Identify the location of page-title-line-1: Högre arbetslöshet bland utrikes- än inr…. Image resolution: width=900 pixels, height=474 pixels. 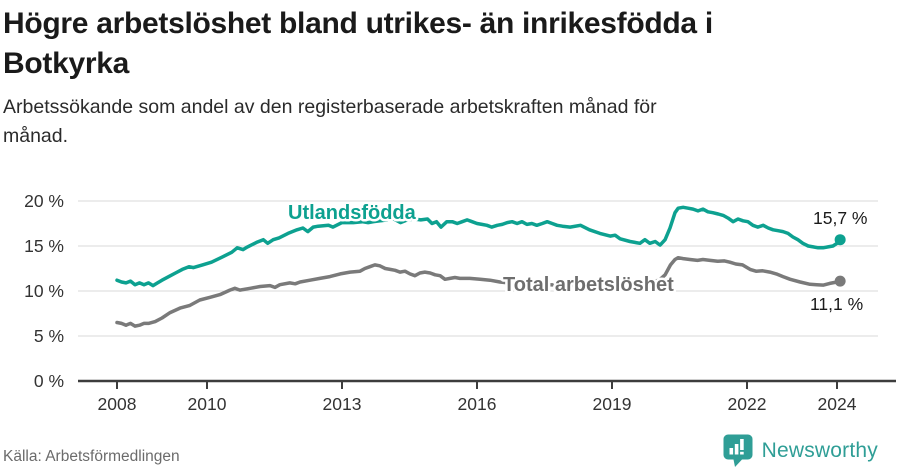
(358, 23).